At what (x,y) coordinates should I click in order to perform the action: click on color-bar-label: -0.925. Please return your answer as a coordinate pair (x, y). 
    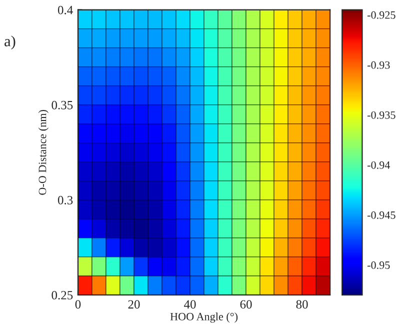
    Looking at the image, I should click on (381, 15).